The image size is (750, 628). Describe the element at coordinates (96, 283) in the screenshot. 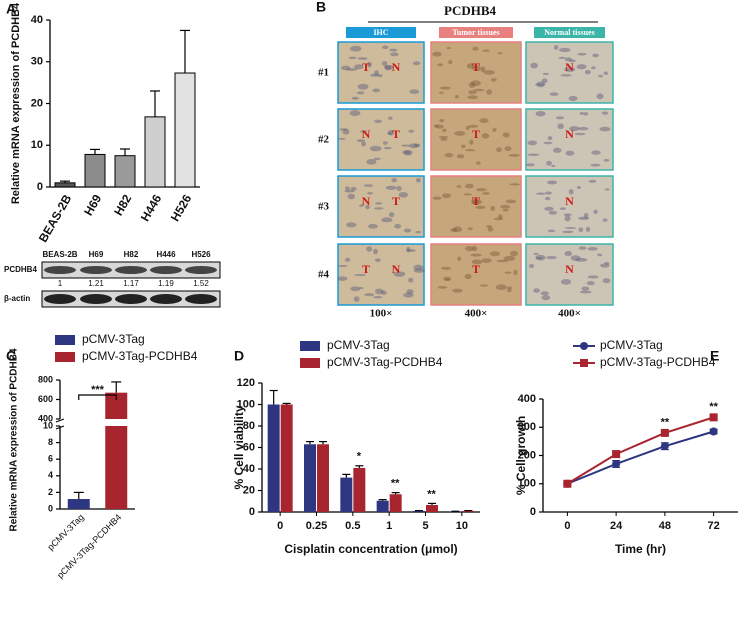

I see `ratio: 1.21` at that location.